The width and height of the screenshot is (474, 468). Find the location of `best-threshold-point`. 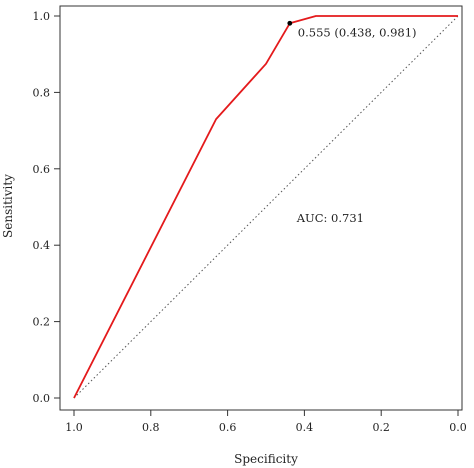

best-threshold-point is located at coordinates (290, 23).